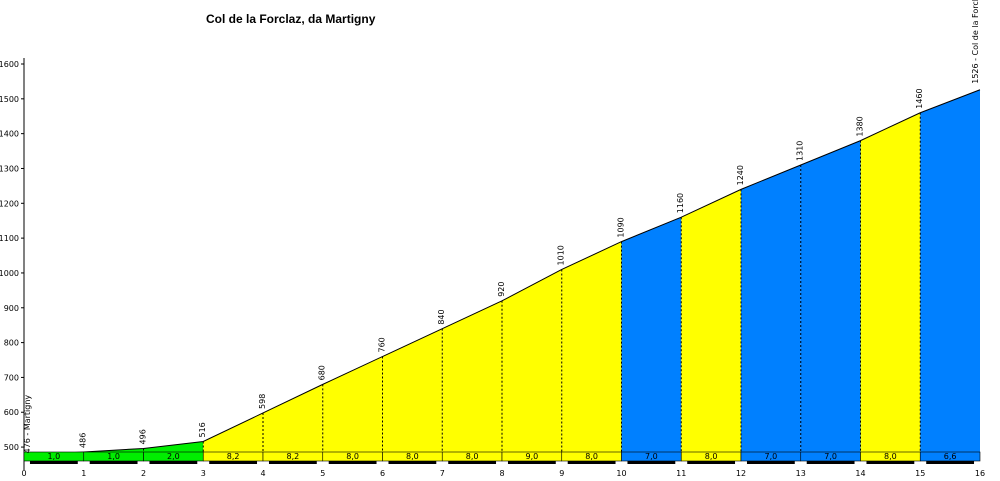  Describe the element at coordinates (54, 456) in the screenshot. I see `gradient-label-0: 1,0` at that location.